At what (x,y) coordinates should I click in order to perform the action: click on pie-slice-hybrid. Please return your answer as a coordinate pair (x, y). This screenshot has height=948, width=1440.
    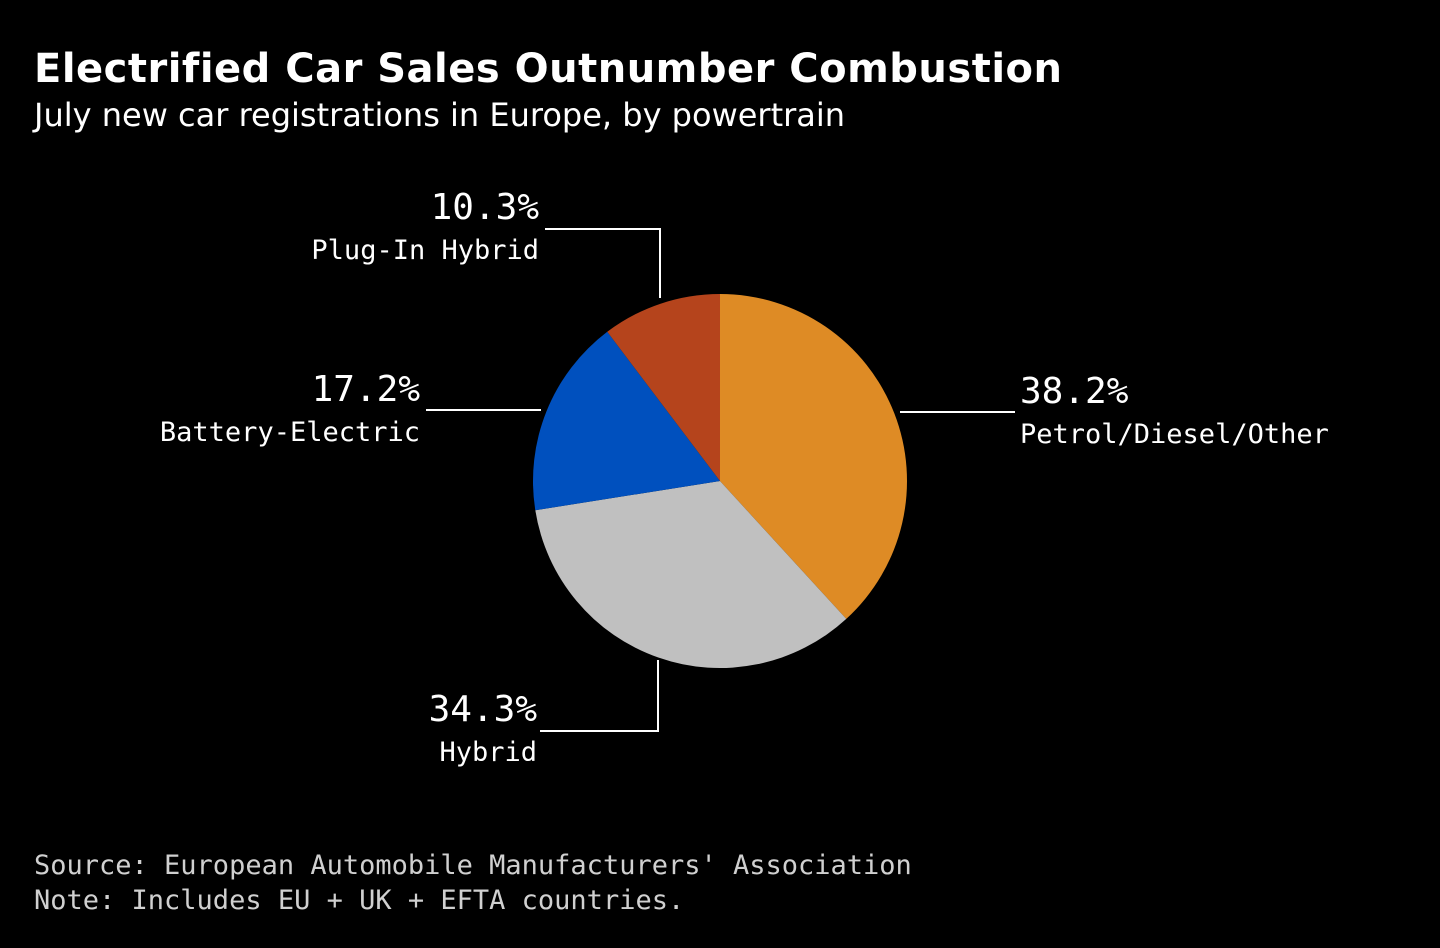
    Looking at the image, I should click on (691, 574).